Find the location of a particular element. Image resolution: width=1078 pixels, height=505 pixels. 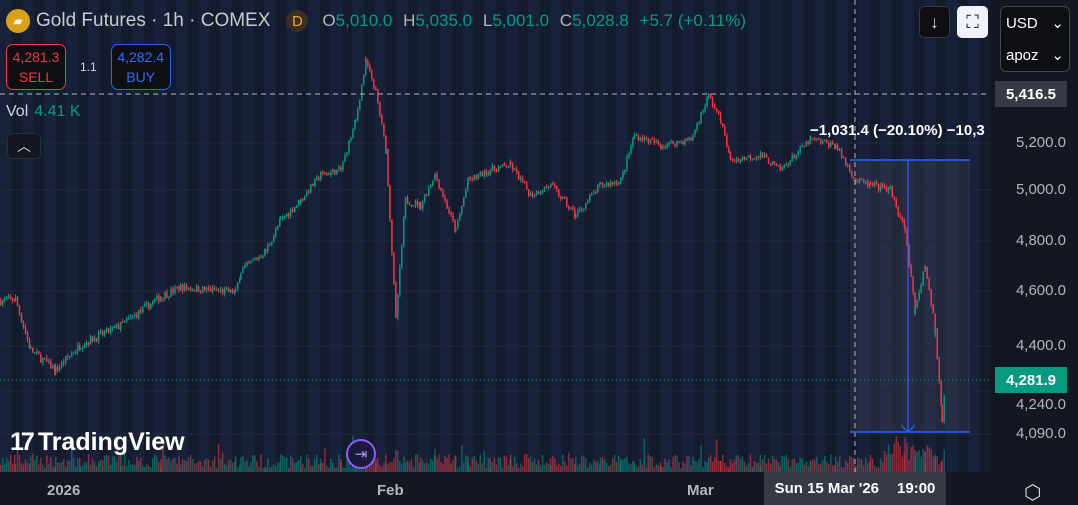

unit-select: apoz ⌄ is located at coordinates (1035, 55).